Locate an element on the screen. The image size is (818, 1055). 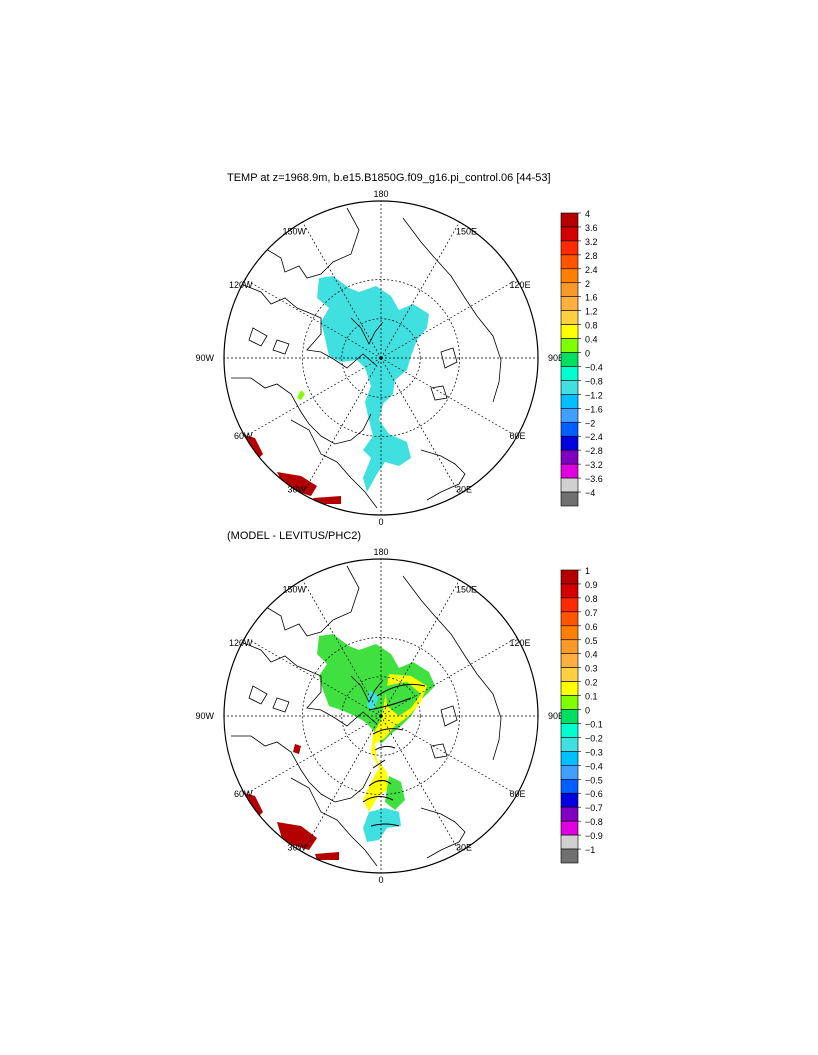
colorbar-label: 0.2 is located at coordinates (591, 683).